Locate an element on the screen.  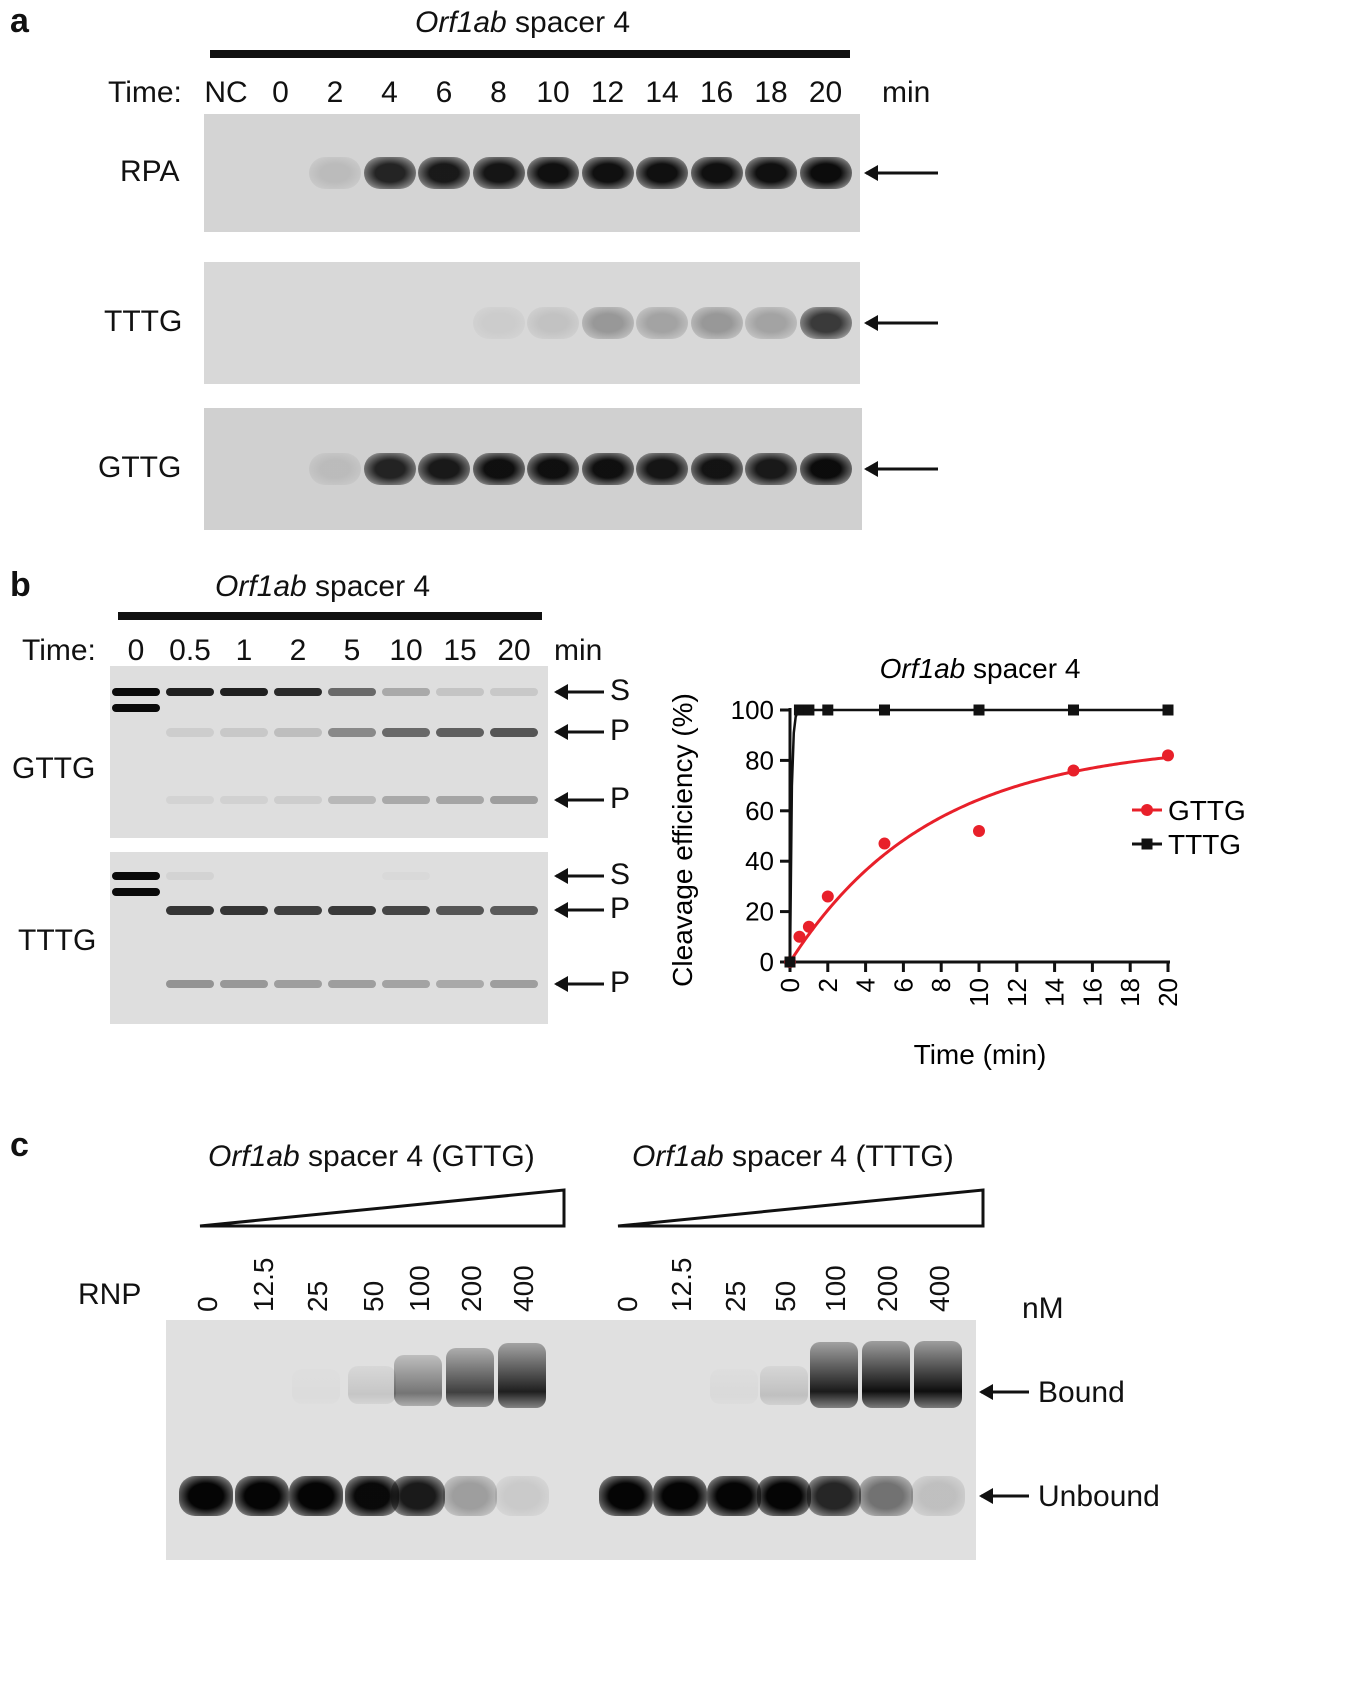
panel-a-time-label: Time: is located at coordinates (145, 92).